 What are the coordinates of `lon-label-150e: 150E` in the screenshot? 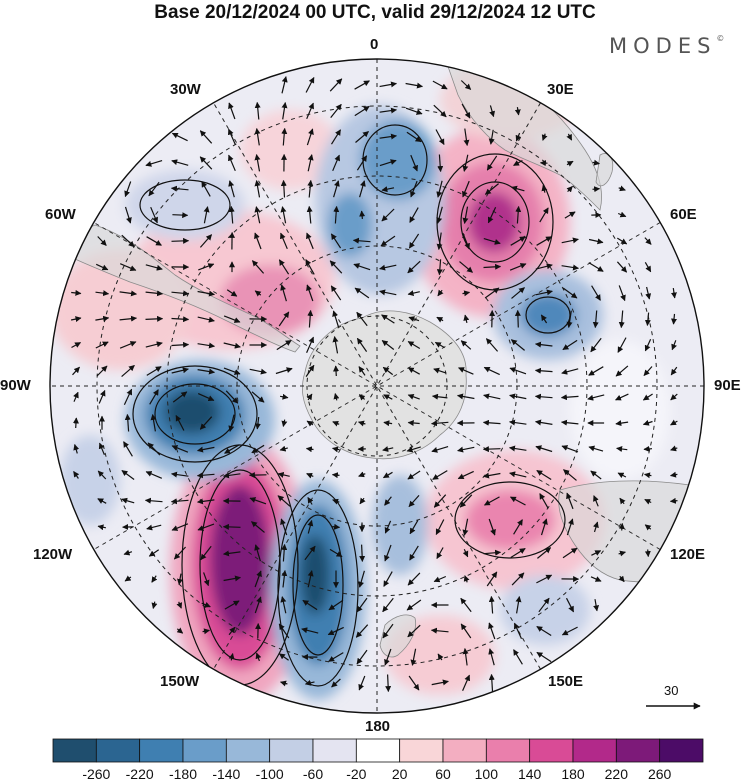 It's located at (566, 681).